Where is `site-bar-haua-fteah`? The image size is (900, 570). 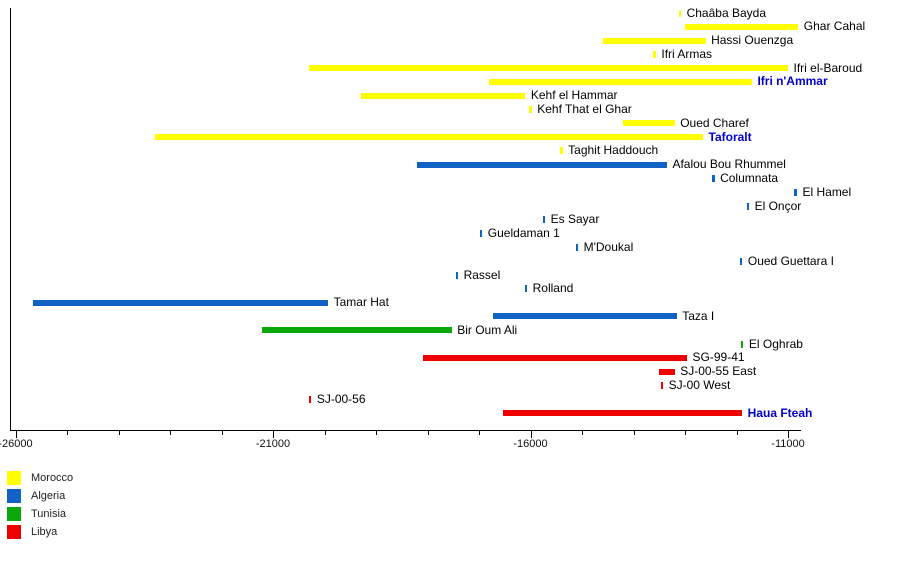 site-bar-haua-fteah is located at coordinates (623, 413).